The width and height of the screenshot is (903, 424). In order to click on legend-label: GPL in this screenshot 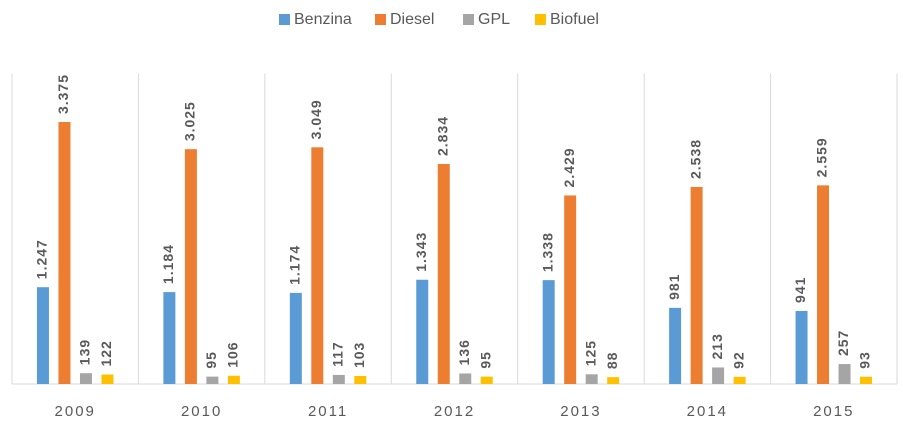, I will do `click(494, 19)`.